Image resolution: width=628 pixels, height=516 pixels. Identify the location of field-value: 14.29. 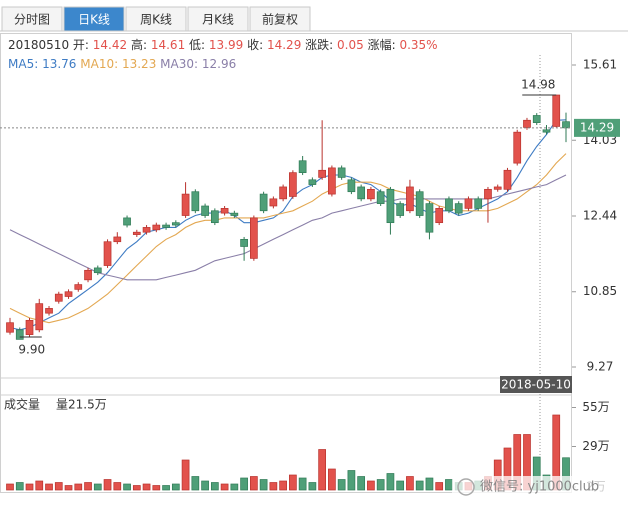
(284, 45).